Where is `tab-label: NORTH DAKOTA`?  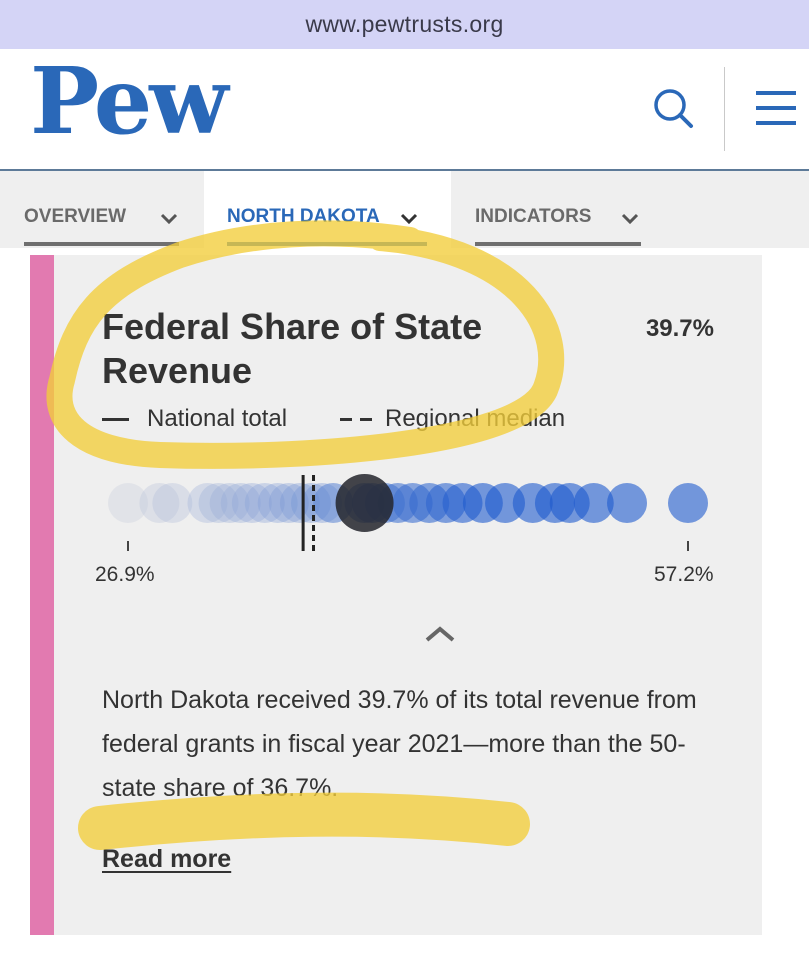
tab-label: NORTH DAKOTA is located at coordinates (303, 216).